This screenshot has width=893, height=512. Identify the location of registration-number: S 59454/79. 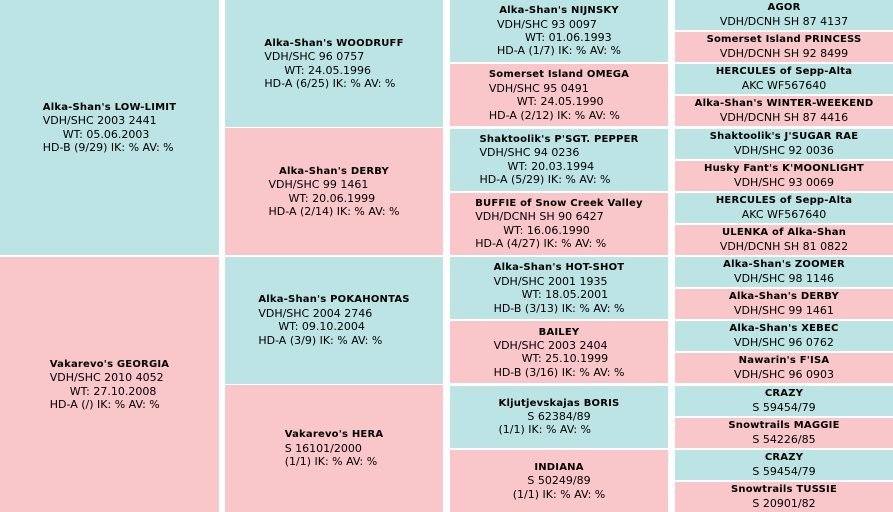
(784, 471).